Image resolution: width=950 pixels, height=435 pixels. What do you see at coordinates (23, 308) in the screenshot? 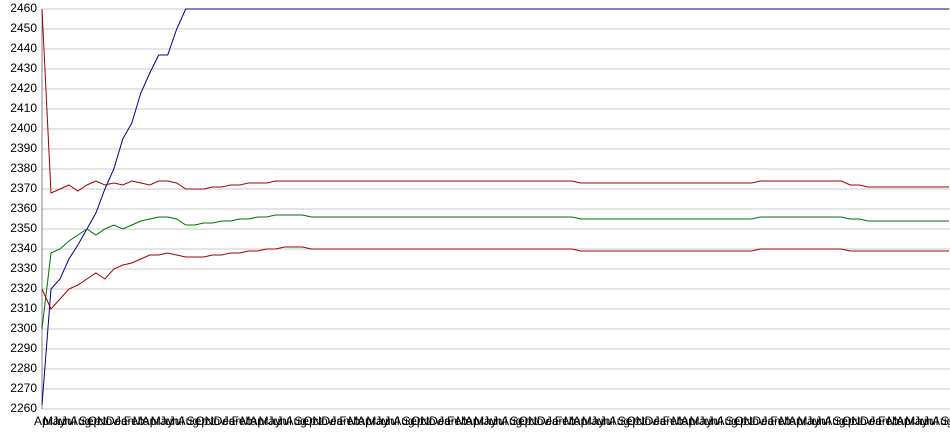
I see `y-tick-label: 2310` at bounding box center [23, 308].